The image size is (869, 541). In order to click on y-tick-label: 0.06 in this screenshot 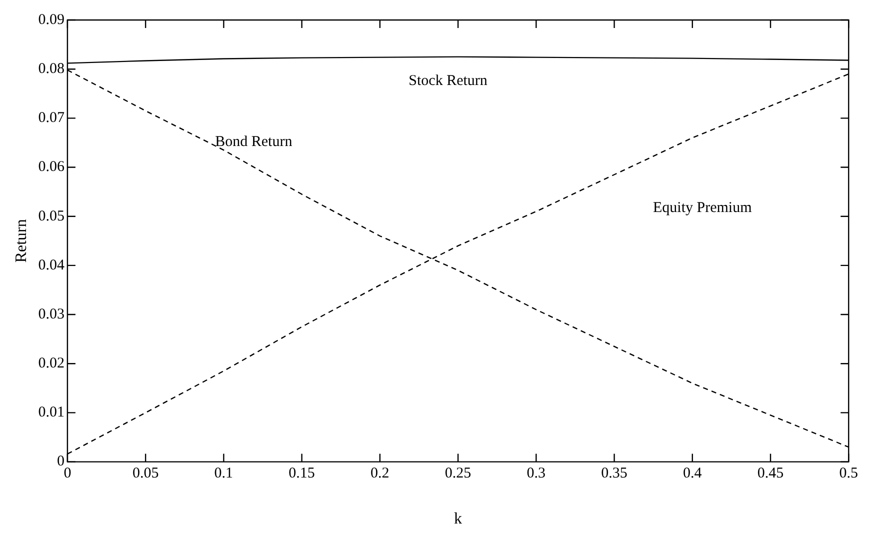, I will do `click(51, 167)`.